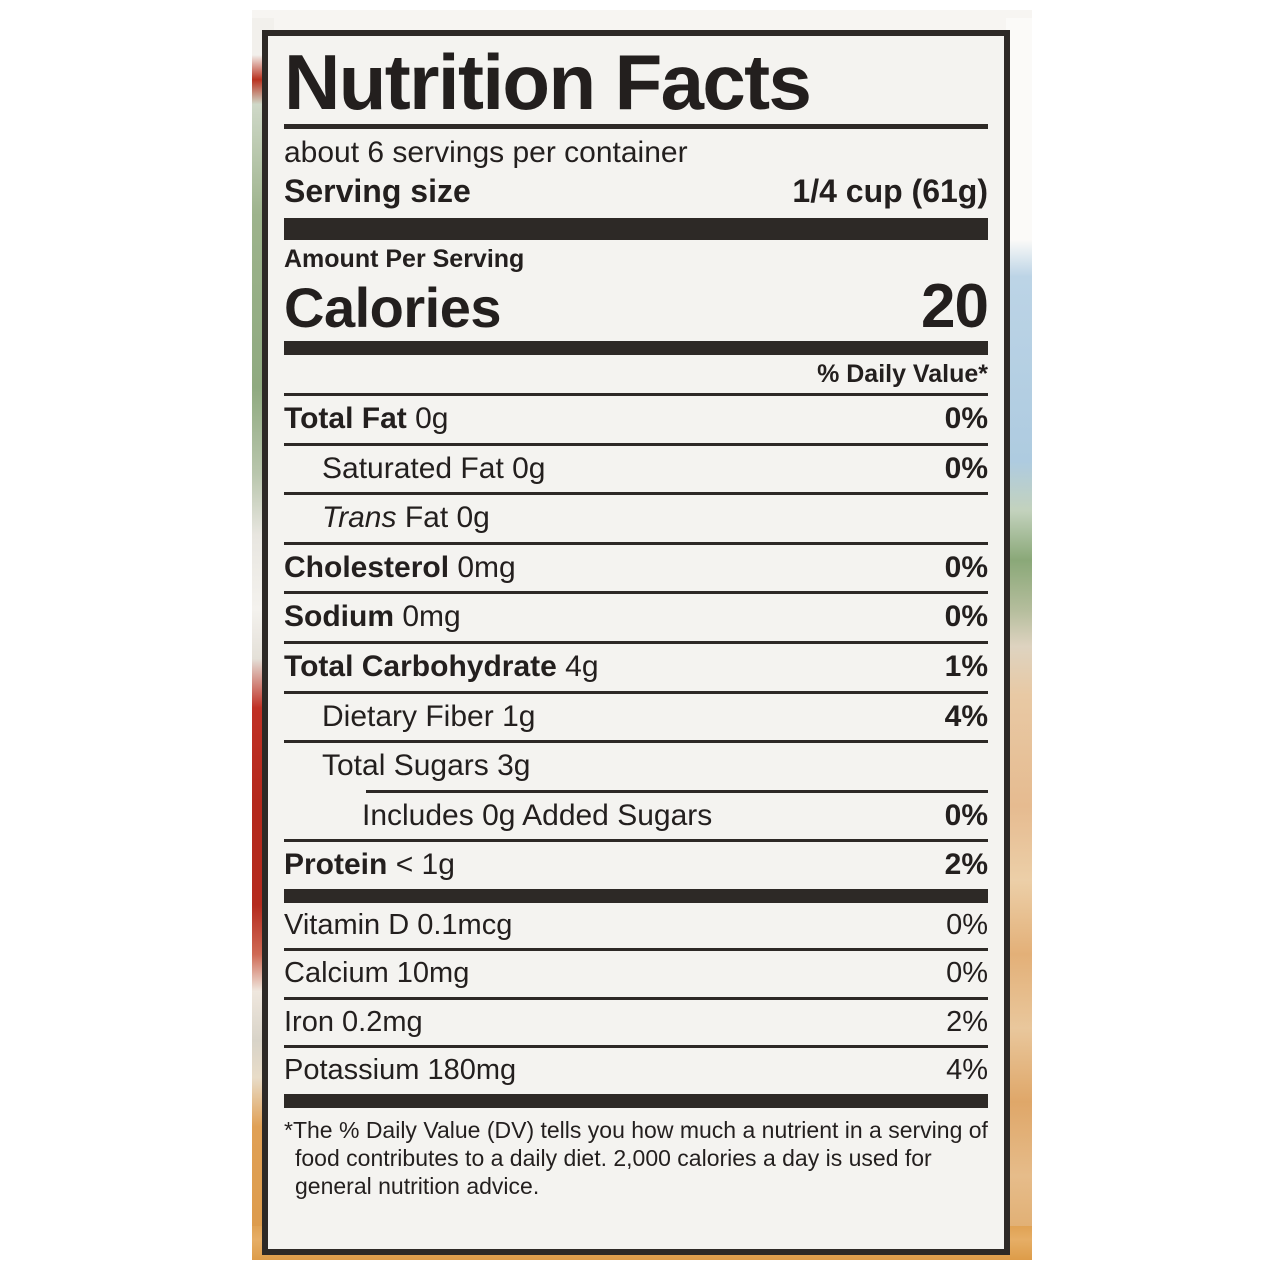 The height and width of the screenshot is (1280, 1280). I want to click on nutrient-name: Protein, so click(336, 865).